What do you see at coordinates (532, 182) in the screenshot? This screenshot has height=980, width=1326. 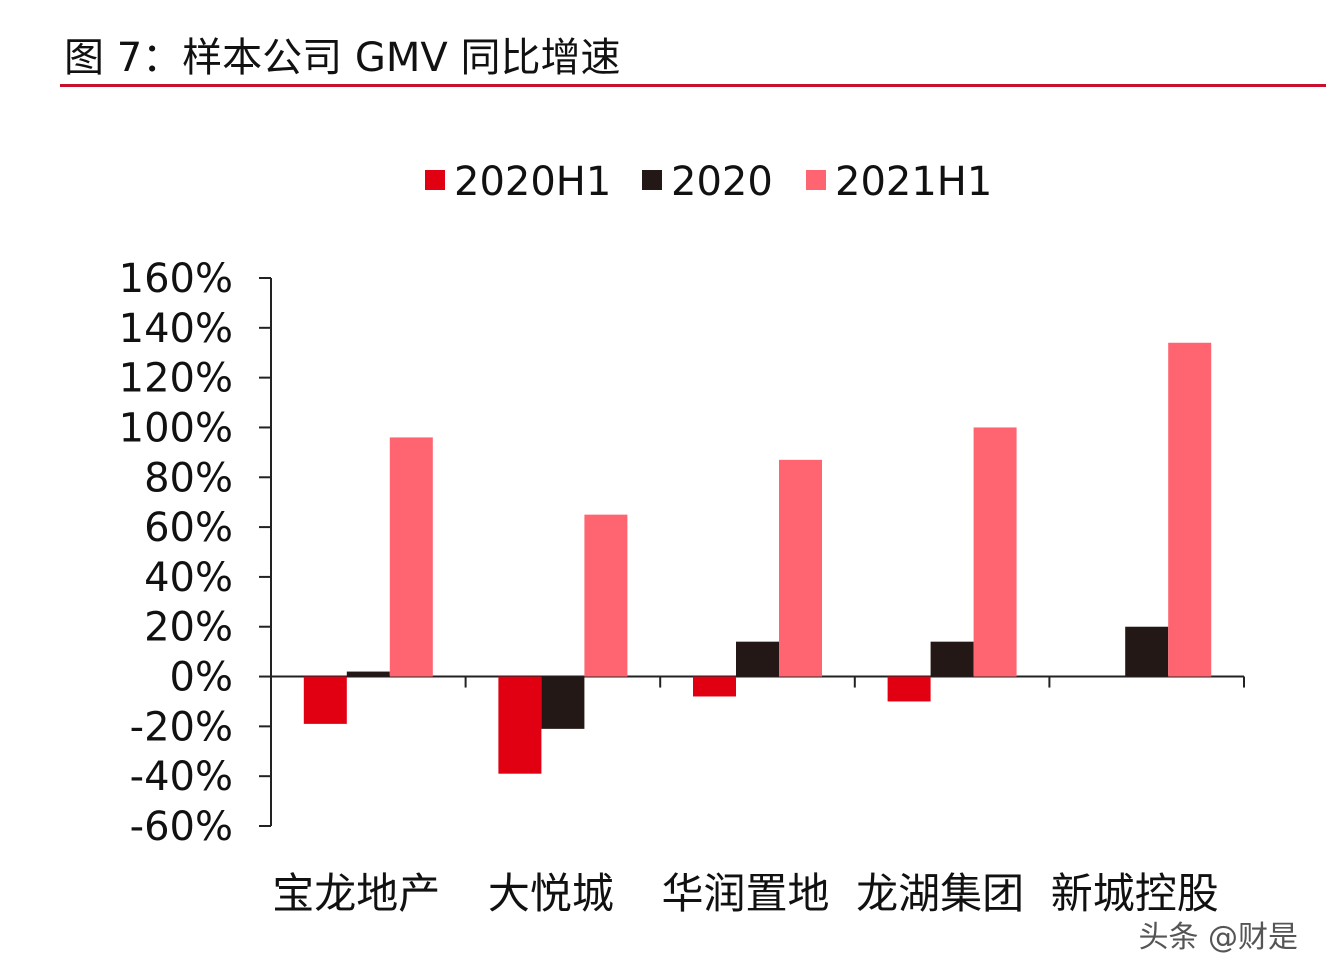 I see `legend-label: 2020H1` at bounding box center [532, 182].